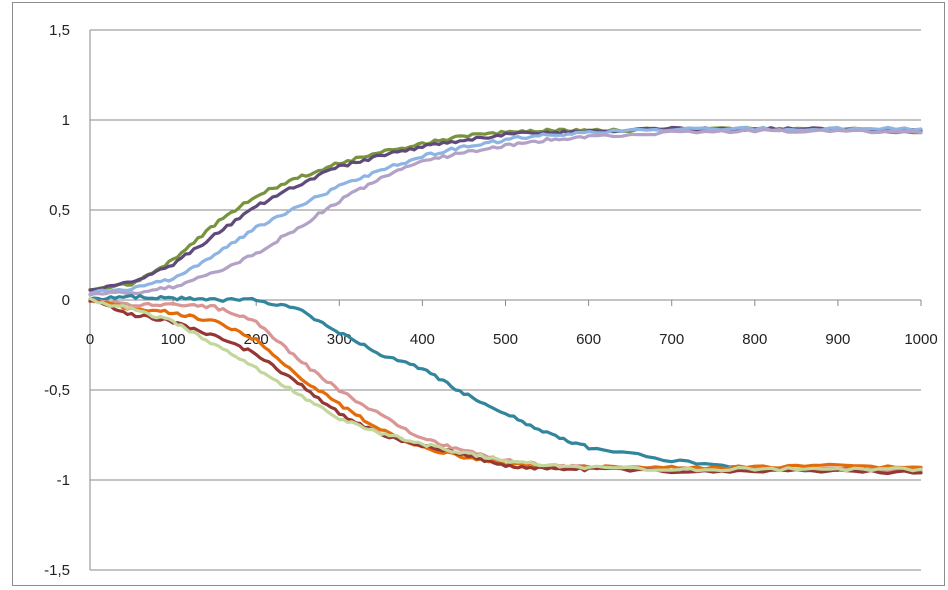  Describe the element at coordinates (59, 30) in the screenshot. I see `y-tick-label: 1,5` at that location.